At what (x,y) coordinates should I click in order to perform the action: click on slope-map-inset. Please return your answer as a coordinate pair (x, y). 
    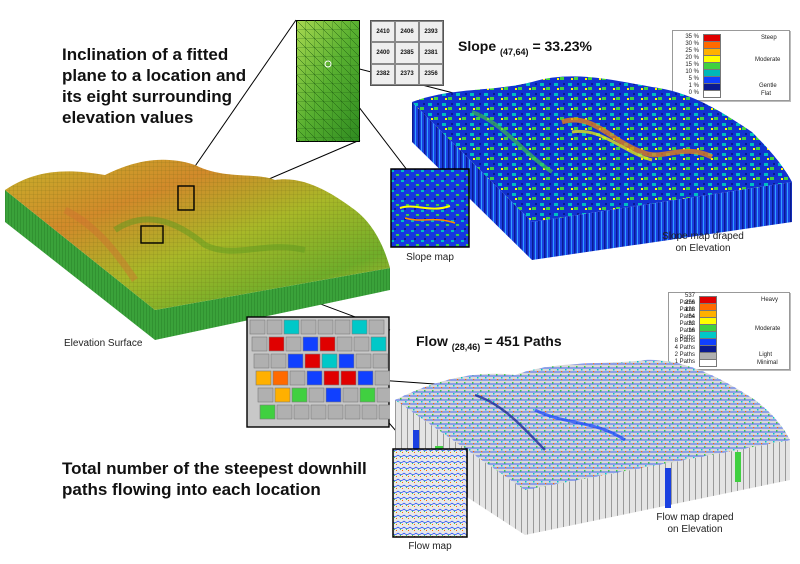
    Looking at the image, I should click on (430, 208).